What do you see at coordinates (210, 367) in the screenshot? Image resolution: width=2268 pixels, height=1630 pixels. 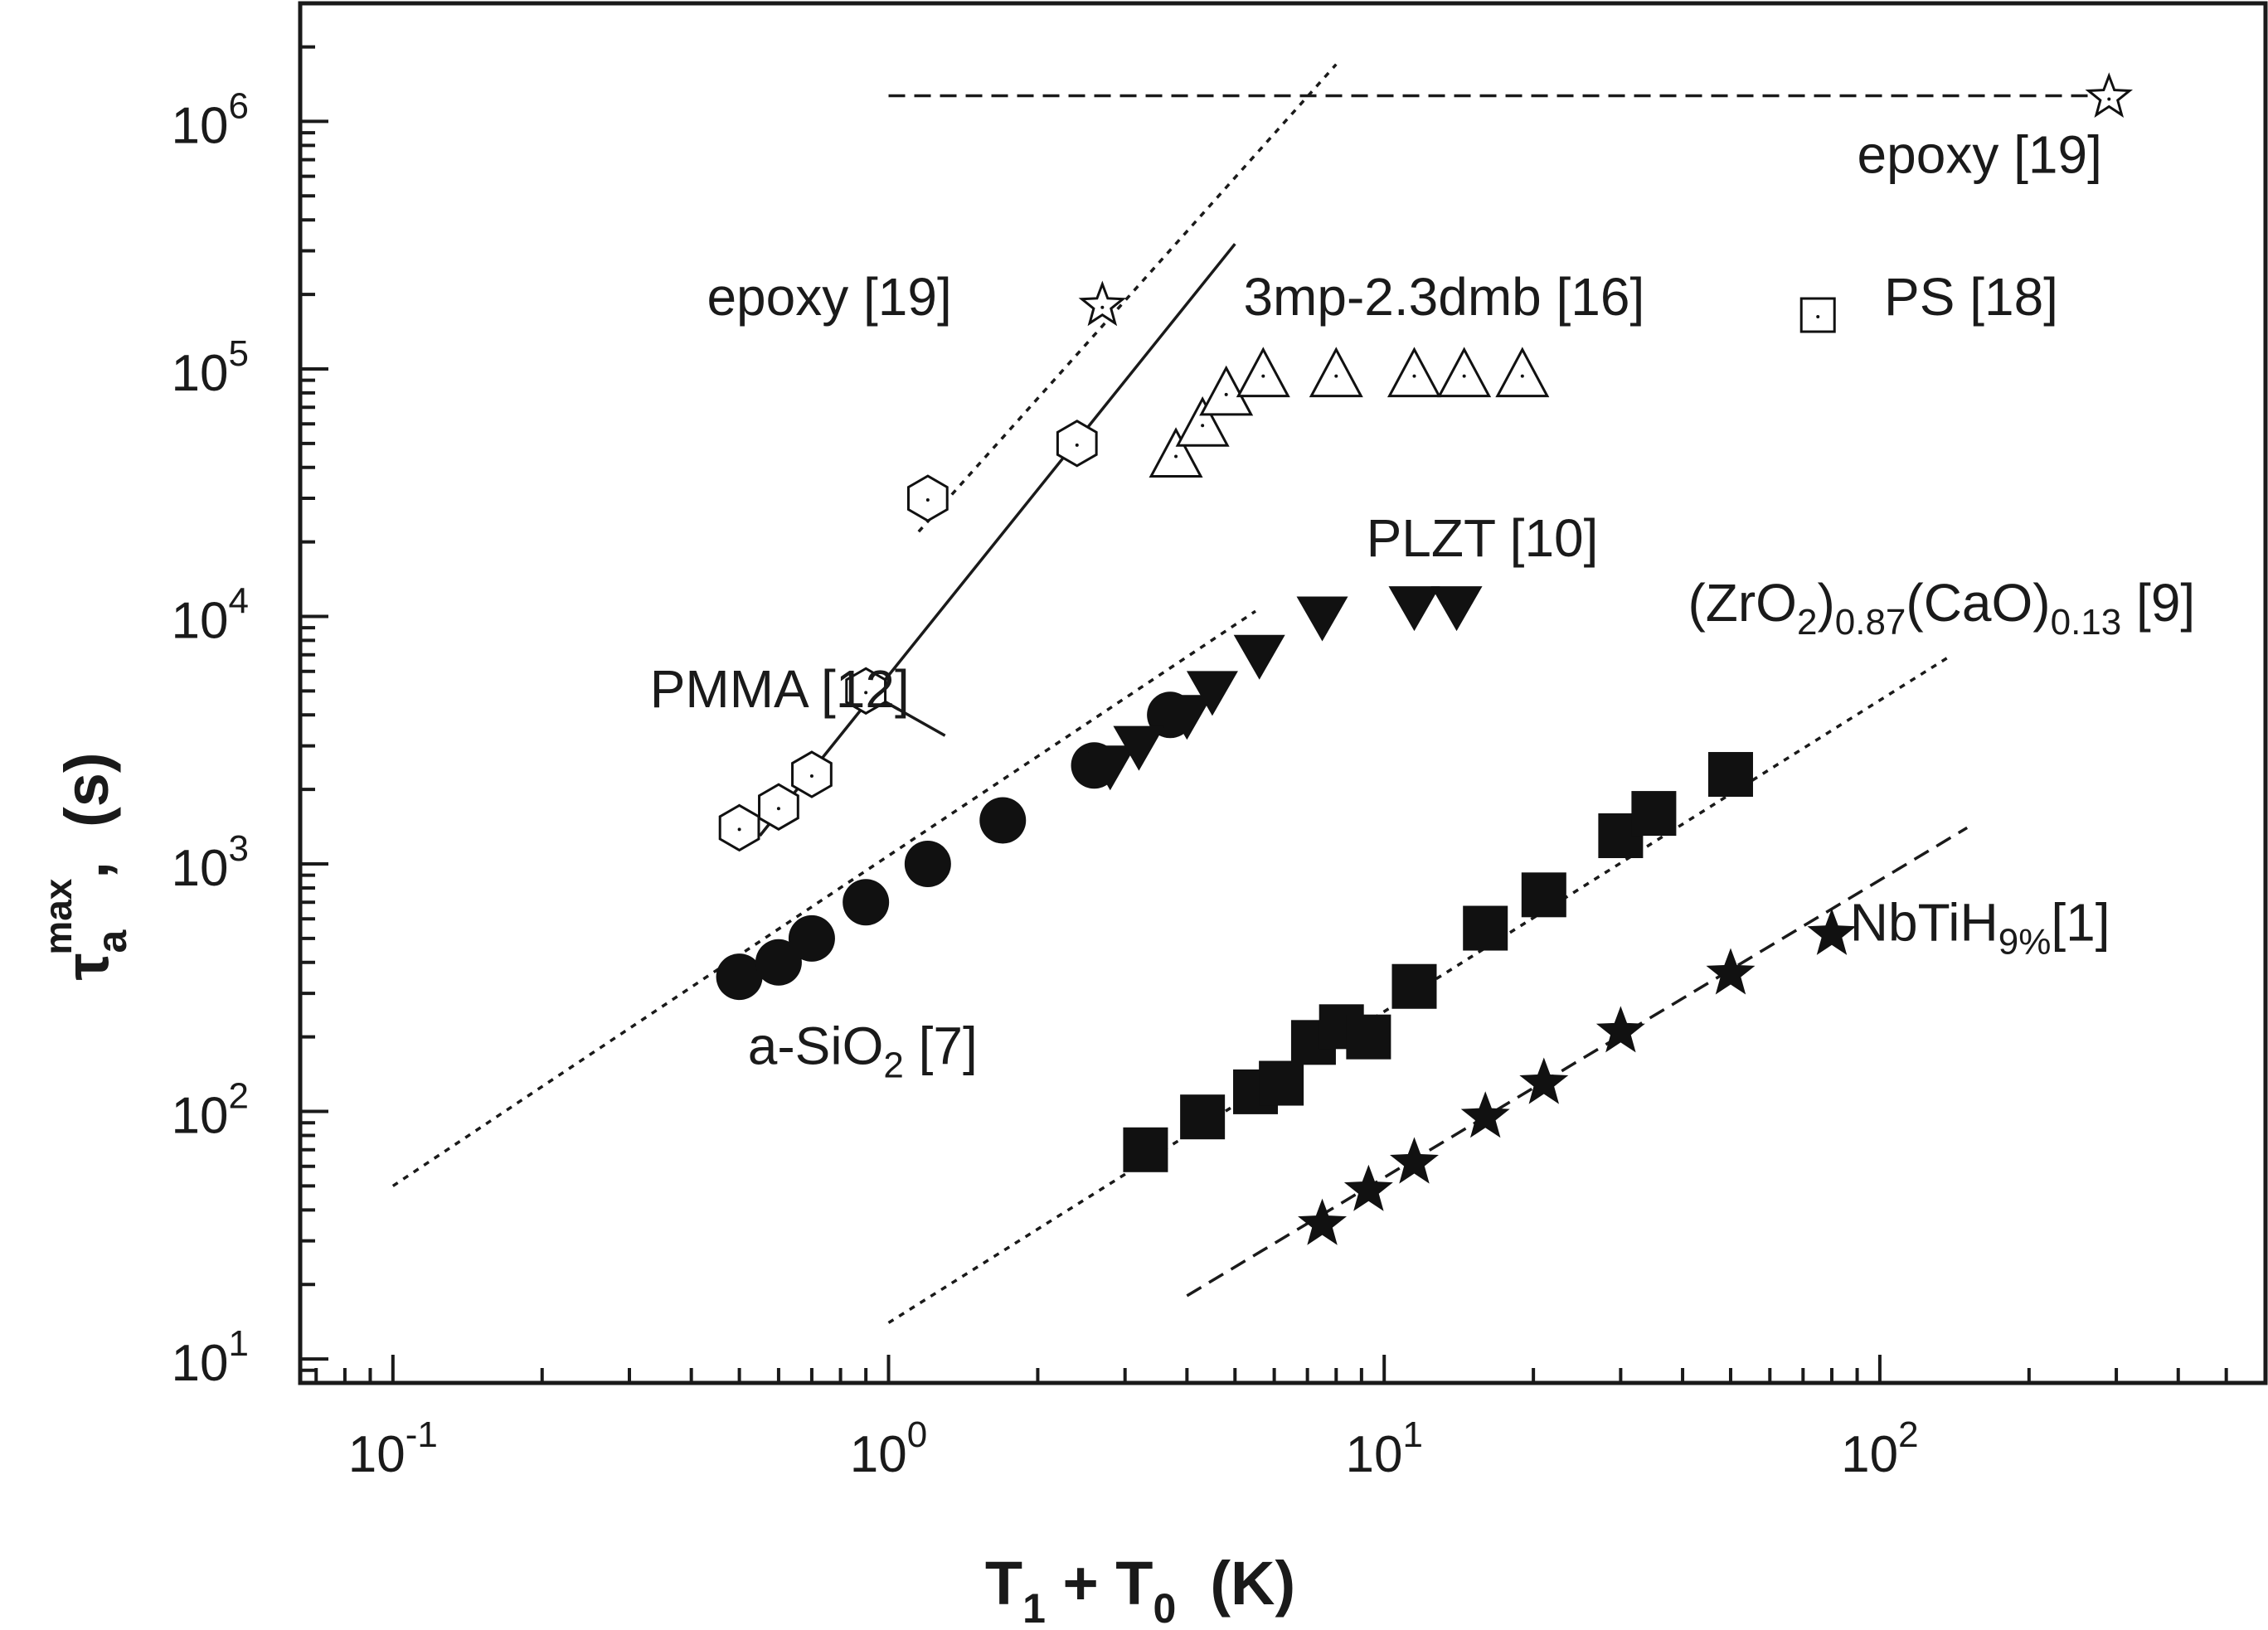 I see `y-tick-label: 10⁵` at bounding box center [210, 367].